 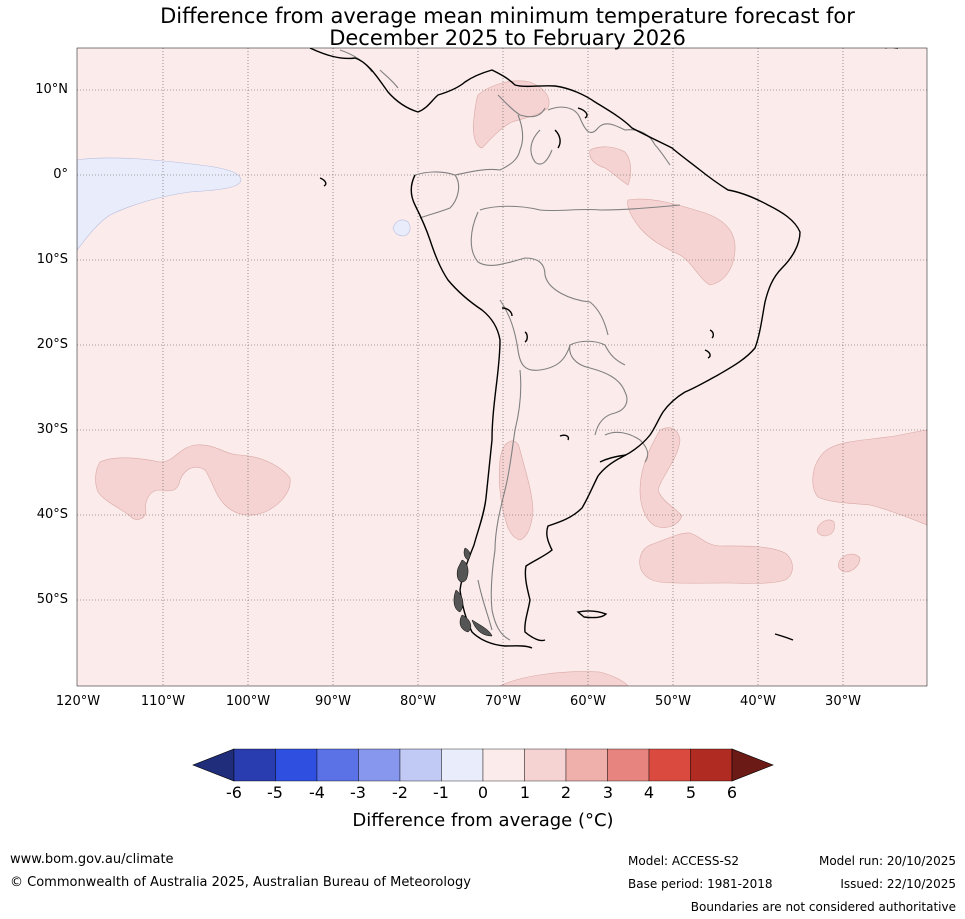 What do you see at coordinates (78, 701) in the screenshot?
I see `longitude-label: 120°W` at bounding box center [78, 701].